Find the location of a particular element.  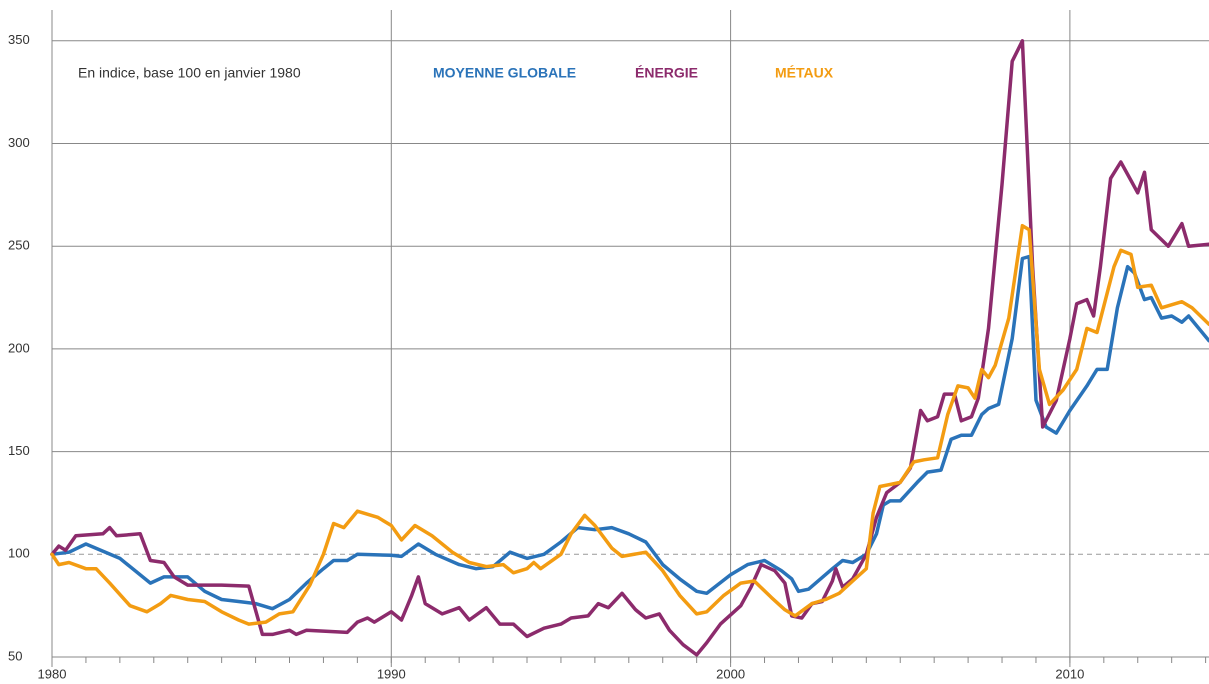

x-tick-label: 2000 is located at coordinates (730, 673).